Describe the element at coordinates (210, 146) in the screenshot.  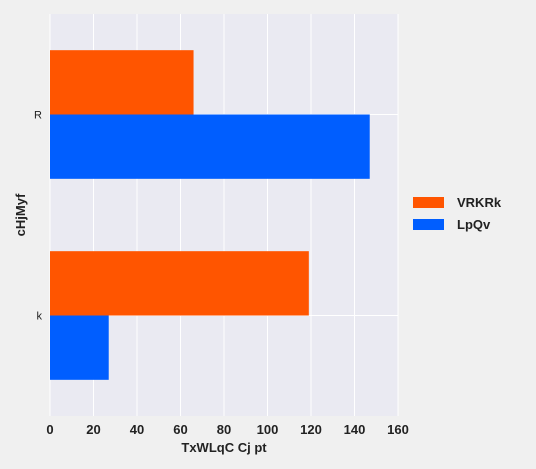
I see `bar-LpQv-R` at that location.